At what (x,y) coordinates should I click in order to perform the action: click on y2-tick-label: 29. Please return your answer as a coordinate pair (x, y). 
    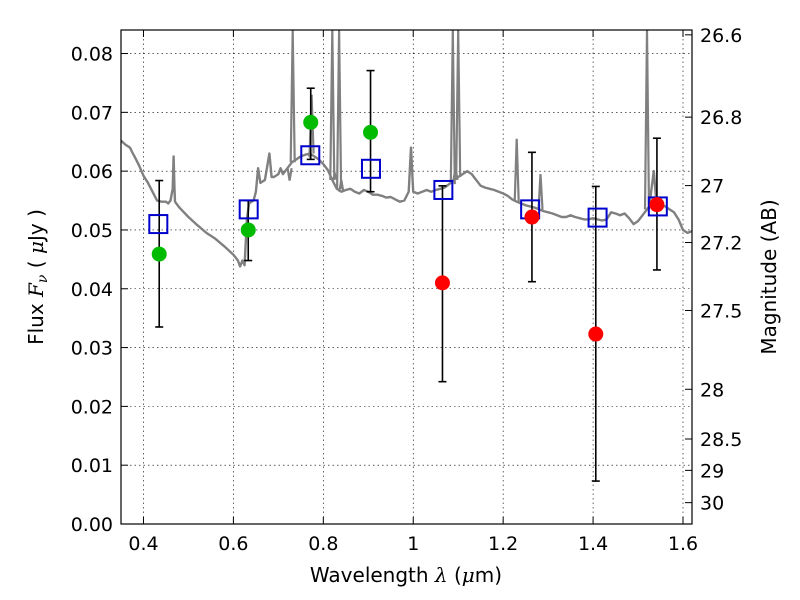
    Looking at the image, I should click on (712, 471).